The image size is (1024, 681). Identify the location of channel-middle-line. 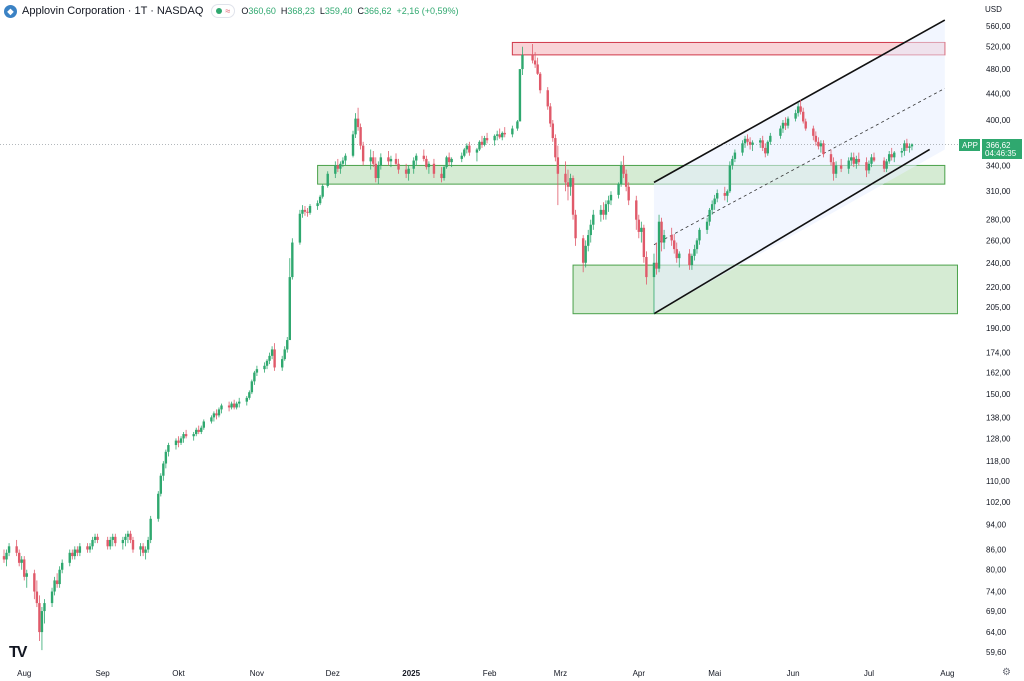
(799, 167).